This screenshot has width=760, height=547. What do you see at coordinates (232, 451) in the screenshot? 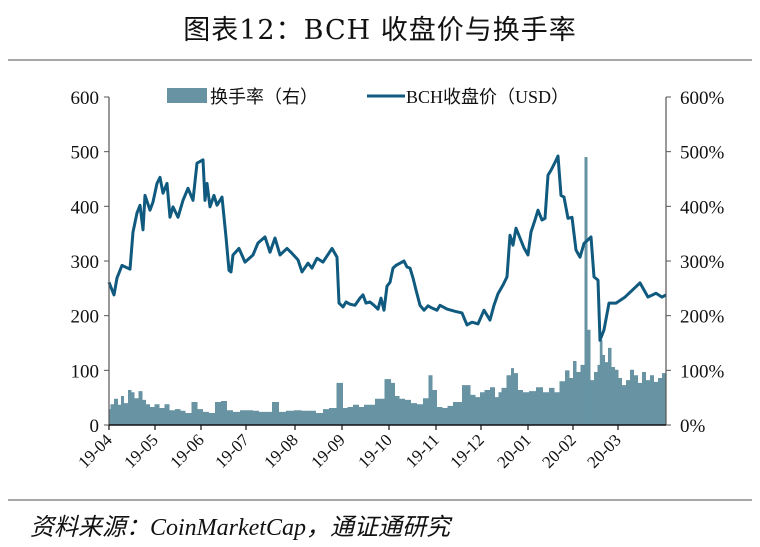
I see `x-tick-label: 19-07` at bounding box center [232, 451].